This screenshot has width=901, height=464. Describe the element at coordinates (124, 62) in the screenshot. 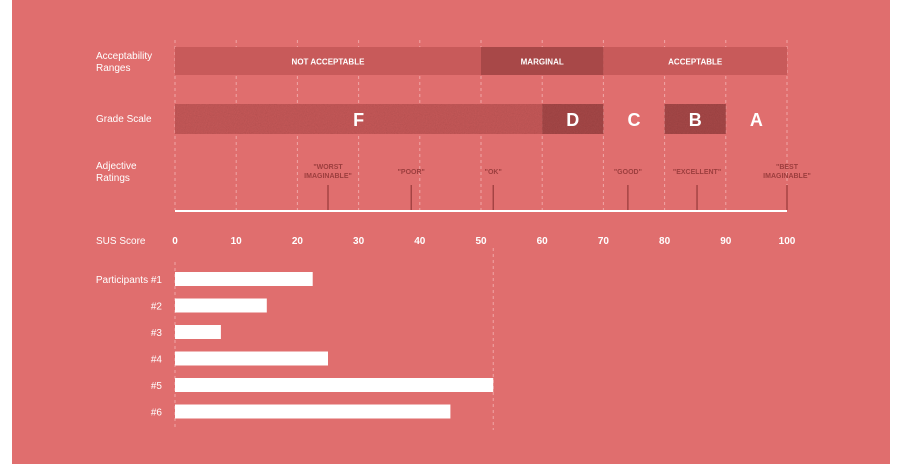

I see `row-label-acceptability: Acceptability Ranges` at that location.